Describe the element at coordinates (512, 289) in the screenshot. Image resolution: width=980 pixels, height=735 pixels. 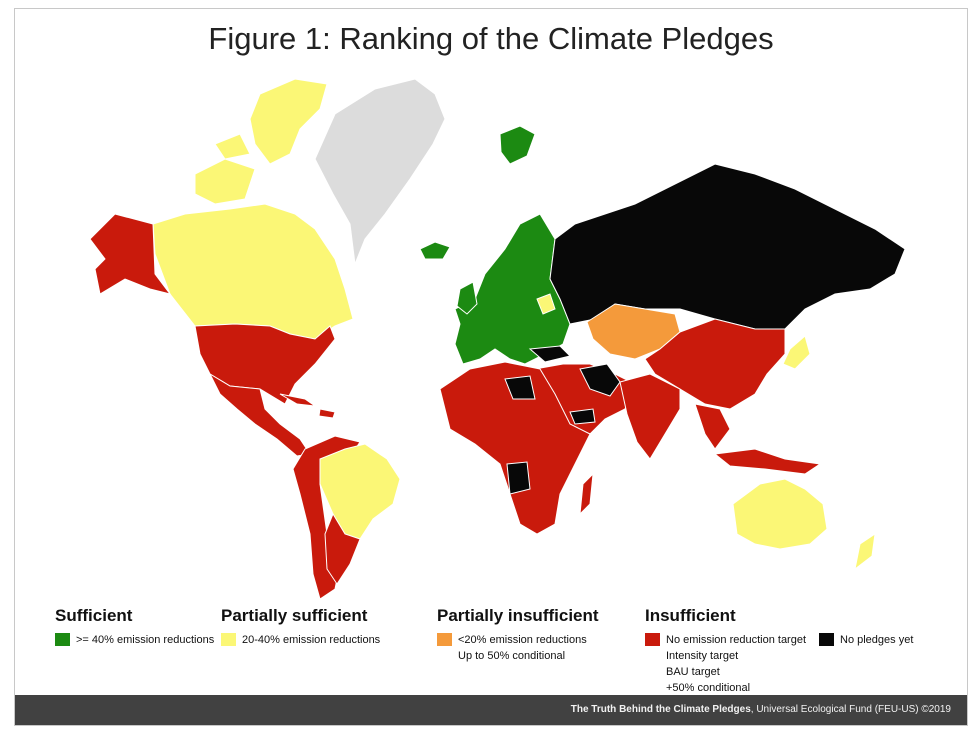
I see `region-europe` at that location.